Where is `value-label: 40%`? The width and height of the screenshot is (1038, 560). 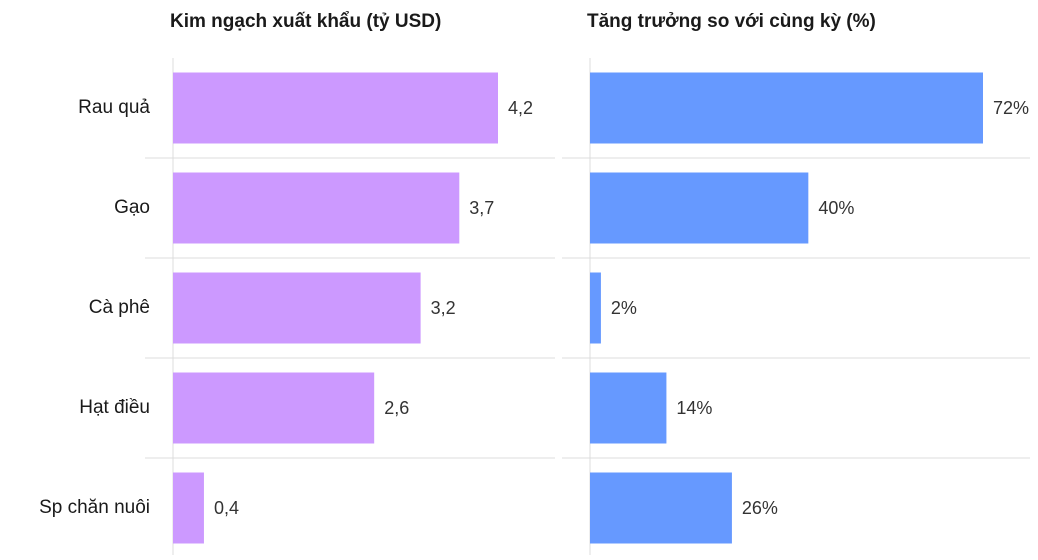 value-label: 40% is located at coordinates (836, 208).